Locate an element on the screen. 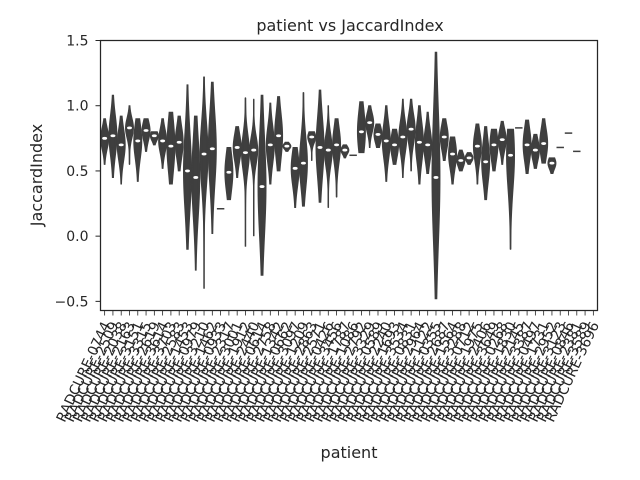 The image size is (640, 480). y-tick-label: 0.0 is located at coordinates (77, 237).